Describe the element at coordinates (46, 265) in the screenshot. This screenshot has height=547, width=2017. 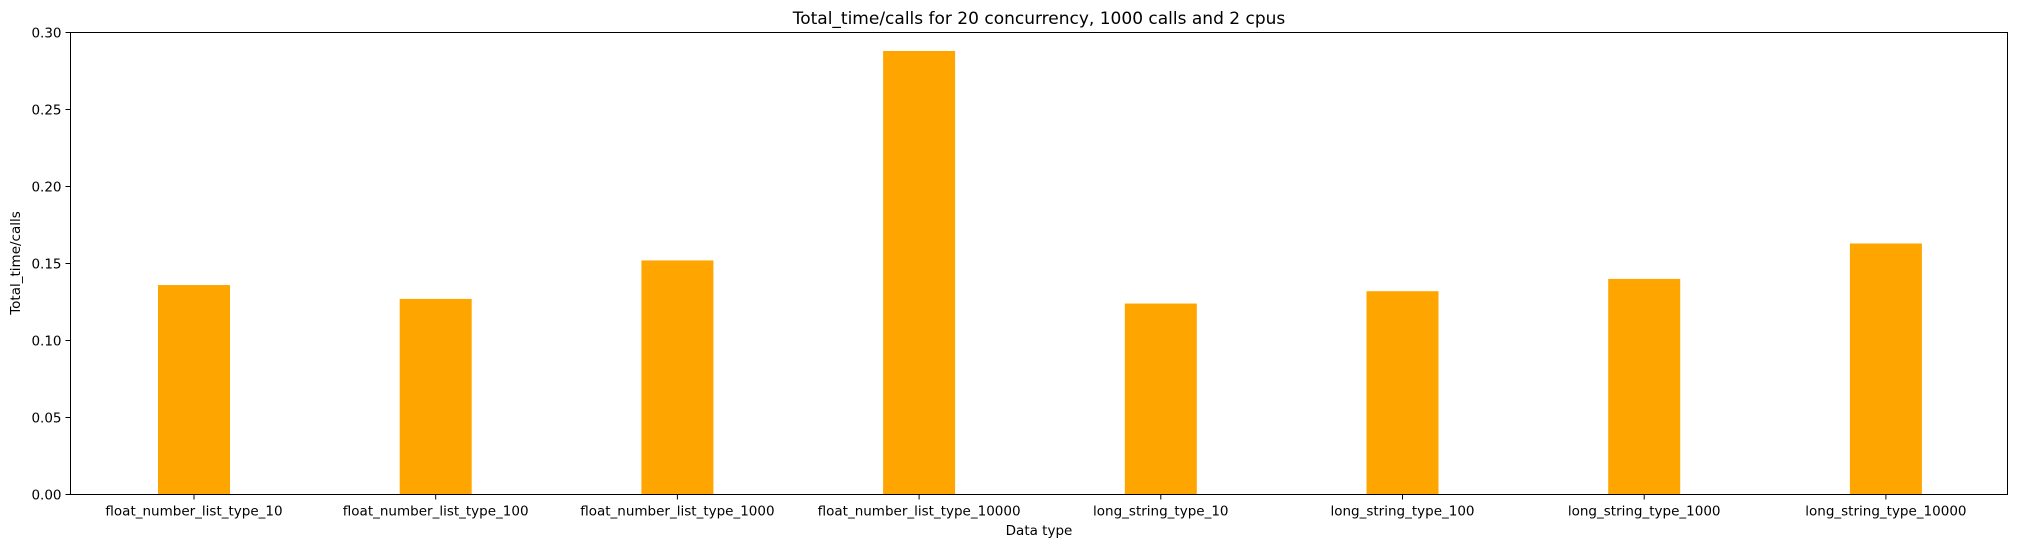
I see `y-tick-label: 0.15` at that location.